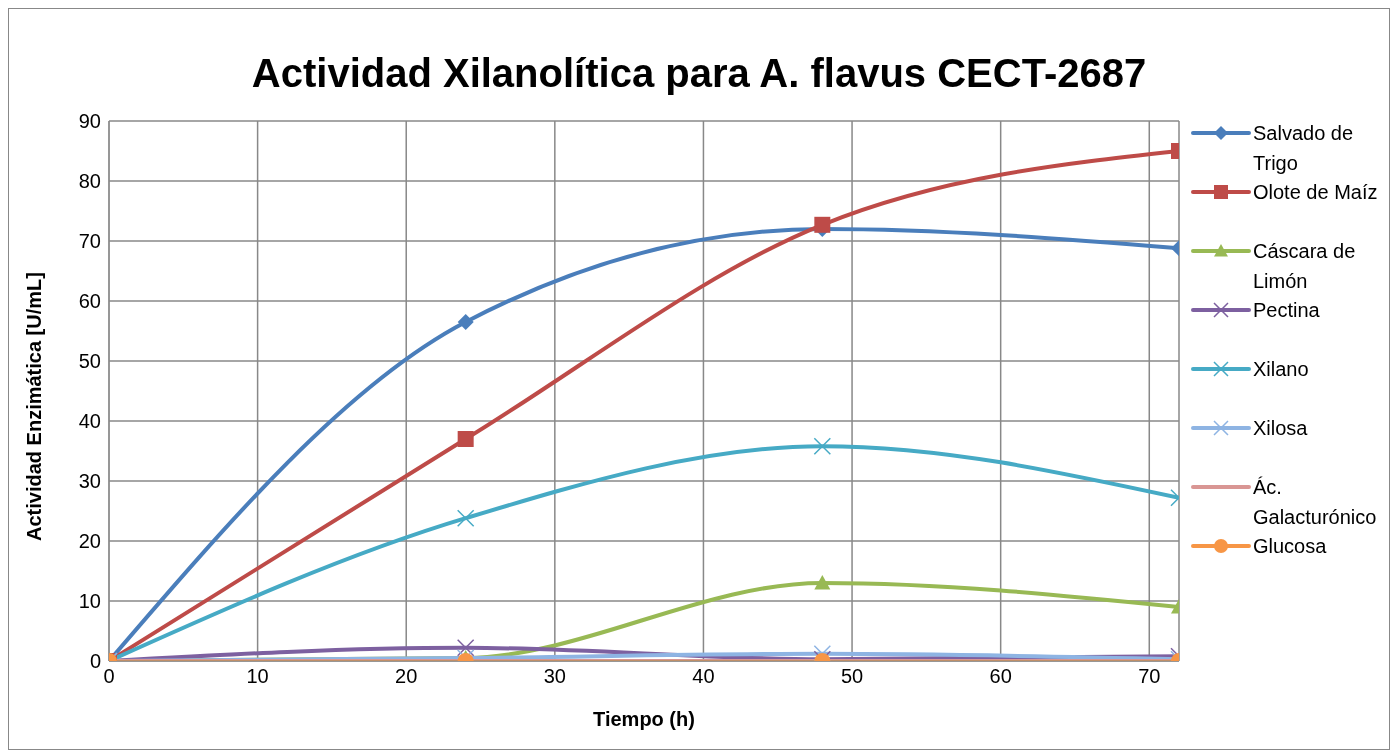 The image size is (1393, 754). I want to click on x-tick-label: 70, so click(1149, 676).